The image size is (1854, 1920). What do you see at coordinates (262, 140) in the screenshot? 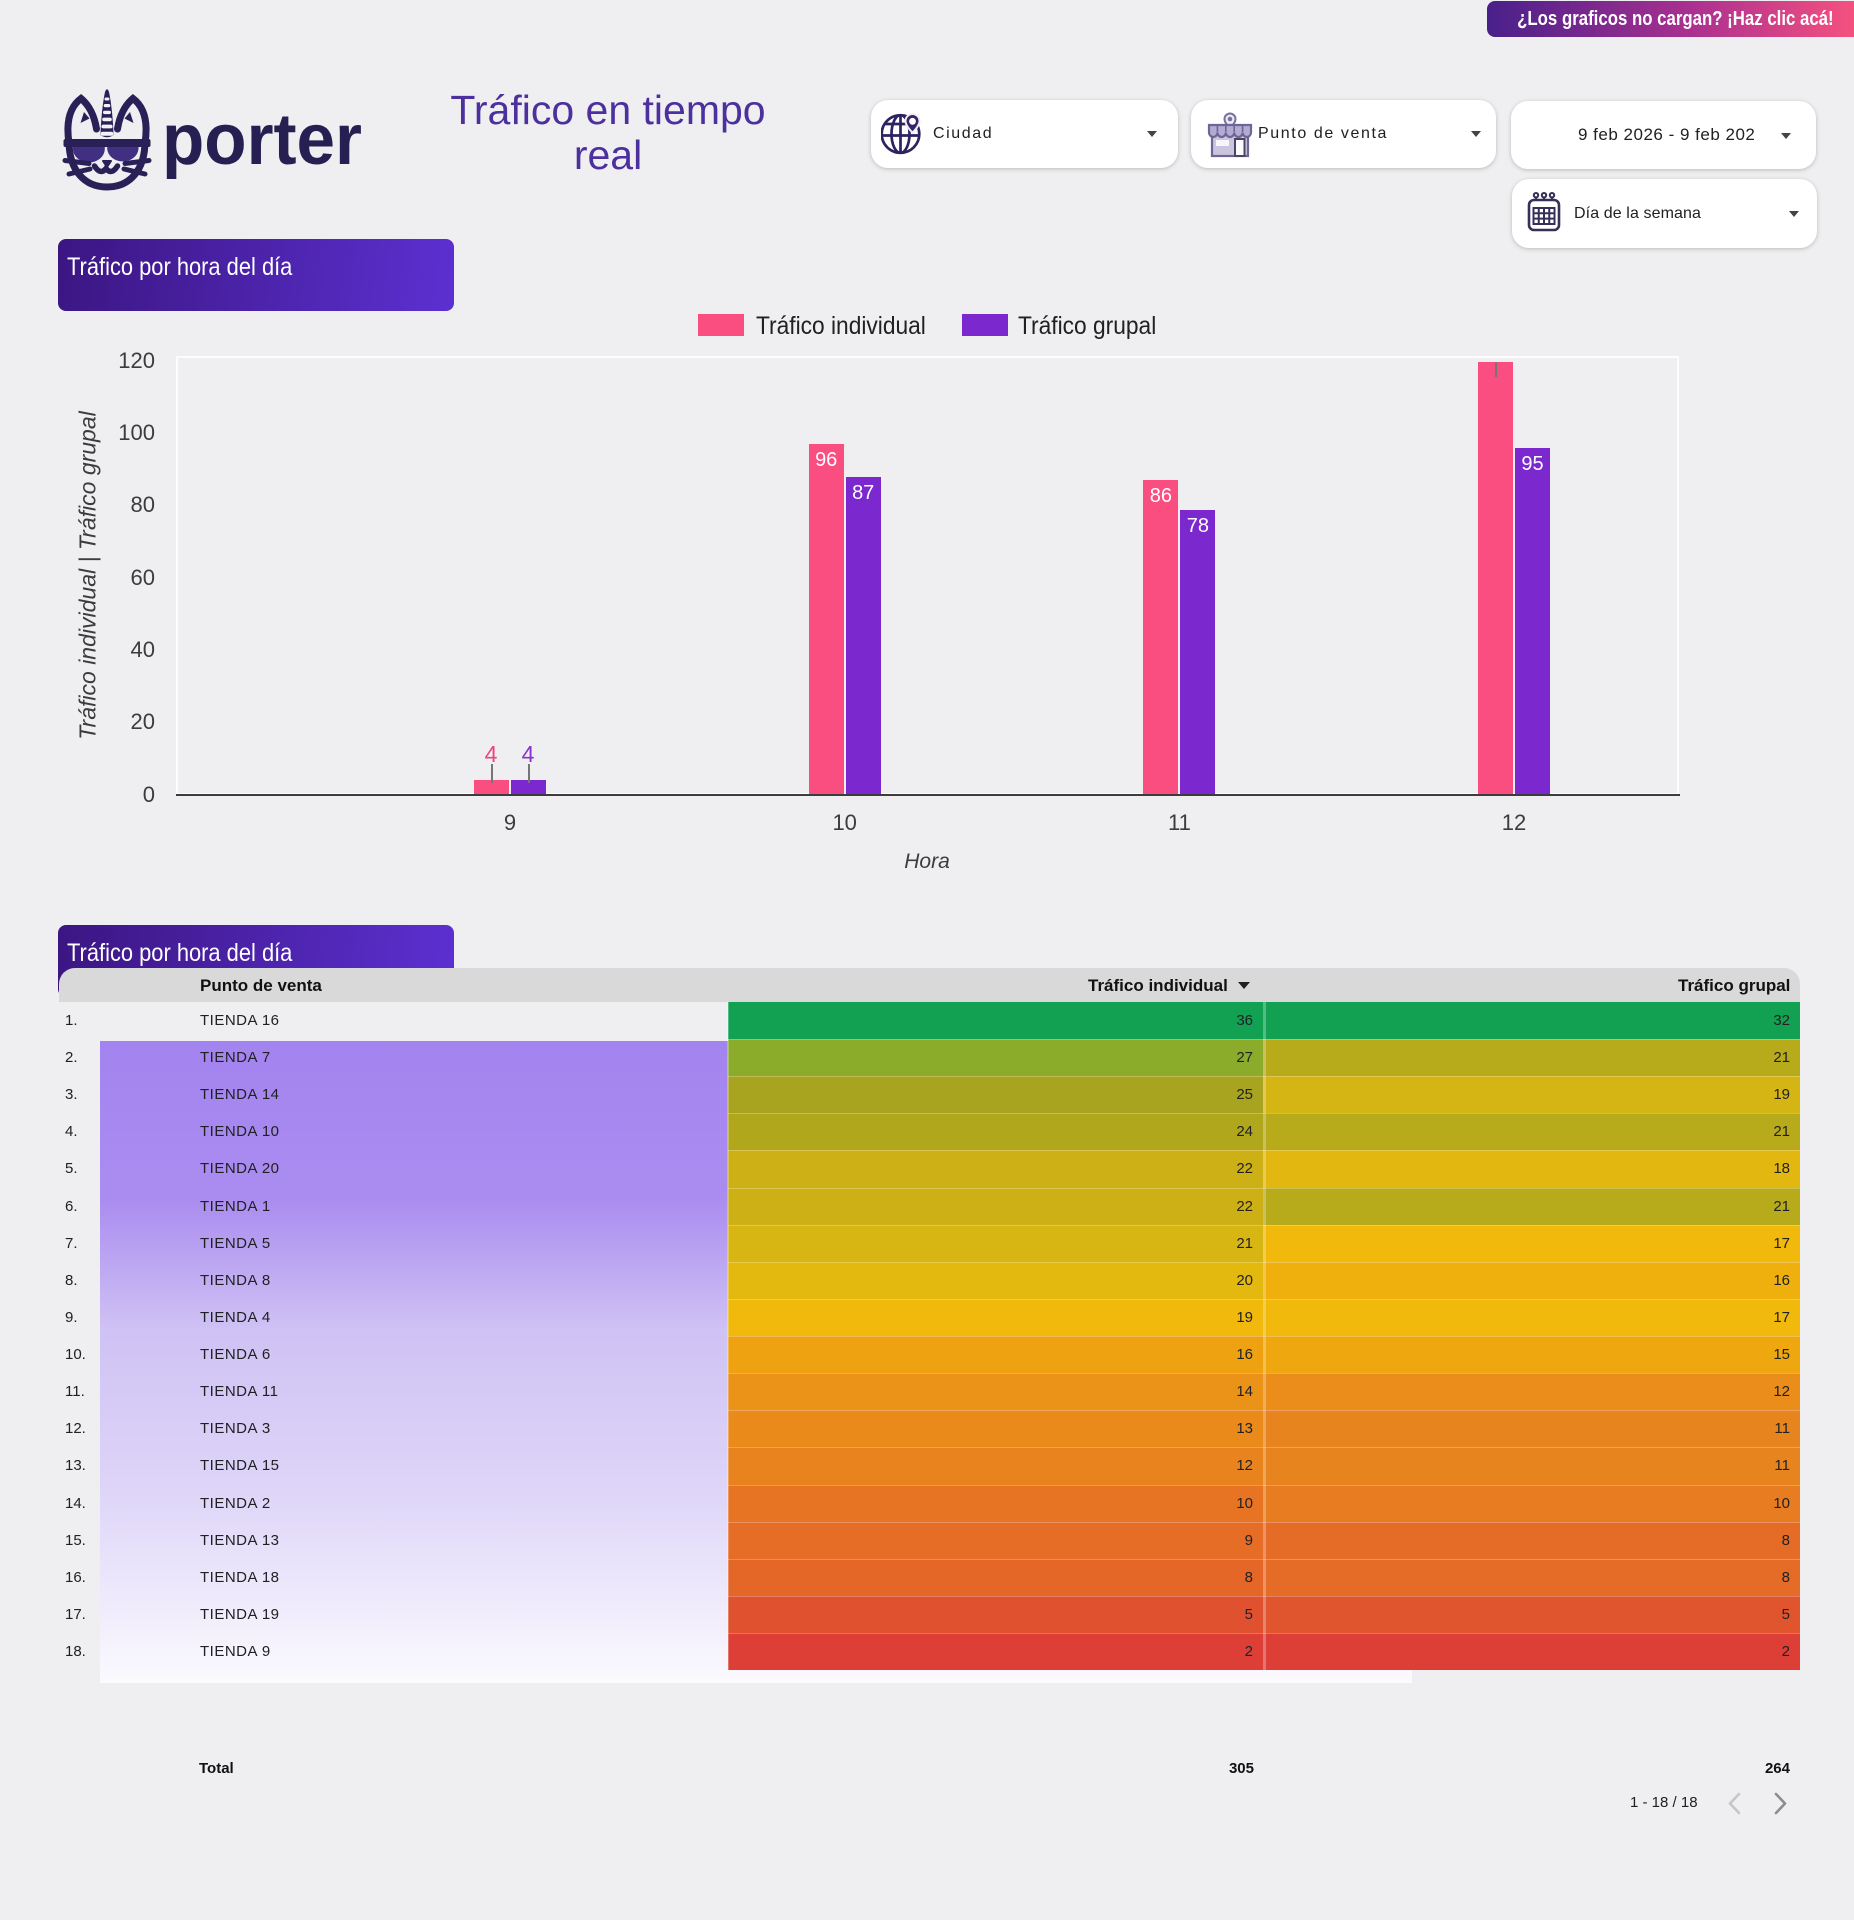
I see `svg-text: porter` at bounding box center [262, 140].